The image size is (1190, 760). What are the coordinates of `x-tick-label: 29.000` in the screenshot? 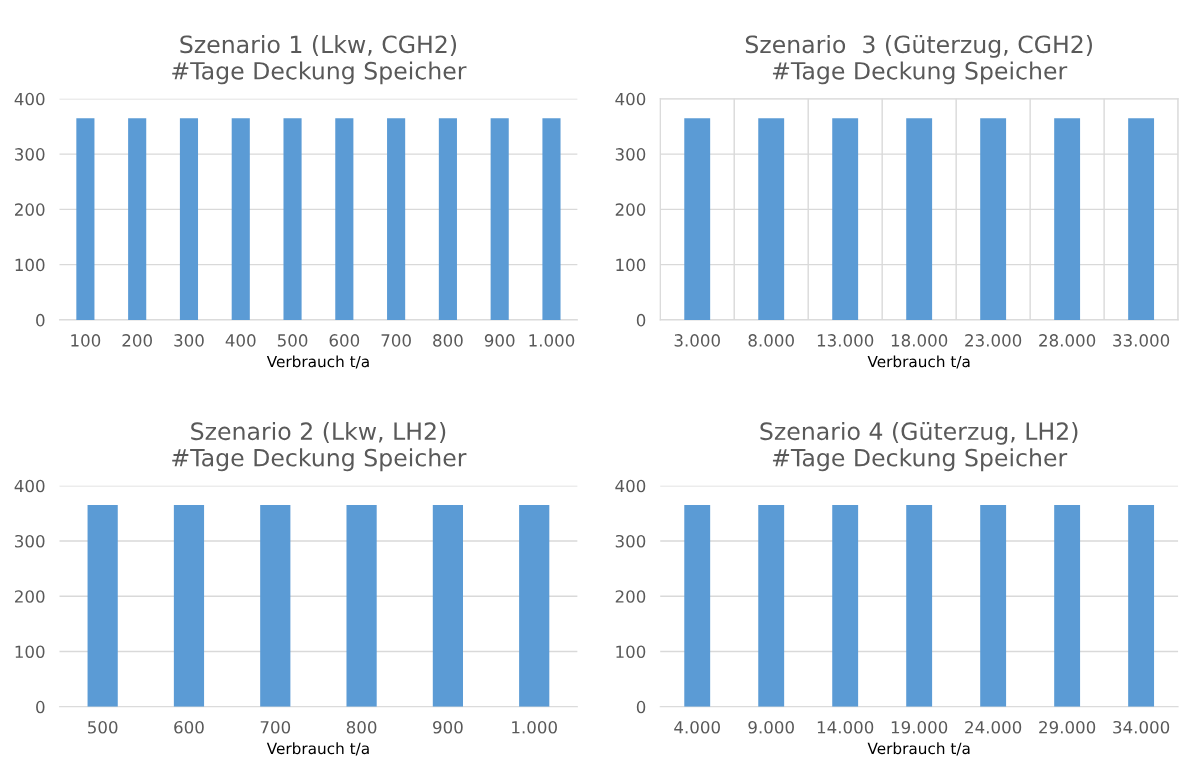 It's located at (1067, 727).